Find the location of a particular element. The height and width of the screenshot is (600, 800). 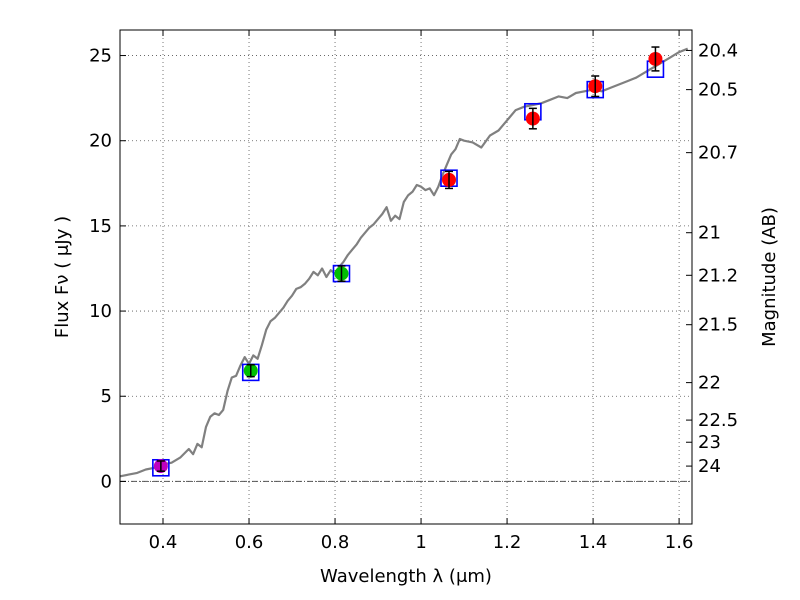

right-tick-label: 20.4 is located at coordinates (718, 50).